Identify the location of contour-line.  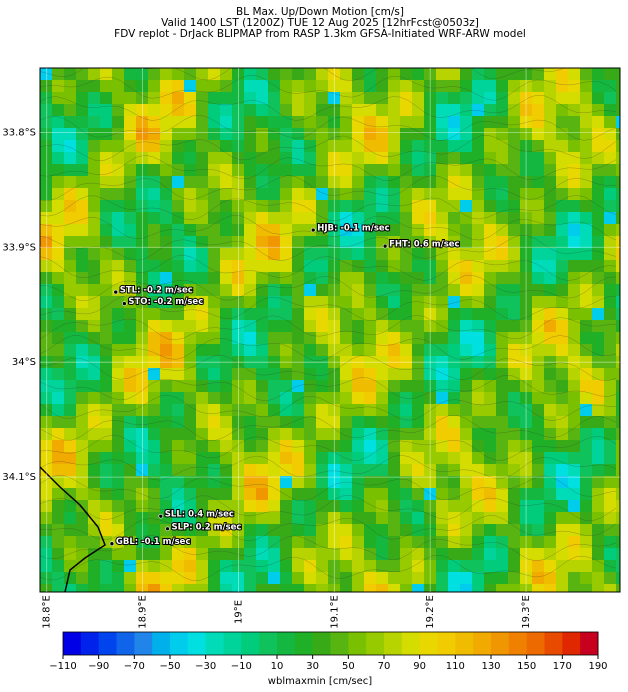
(328, 188).